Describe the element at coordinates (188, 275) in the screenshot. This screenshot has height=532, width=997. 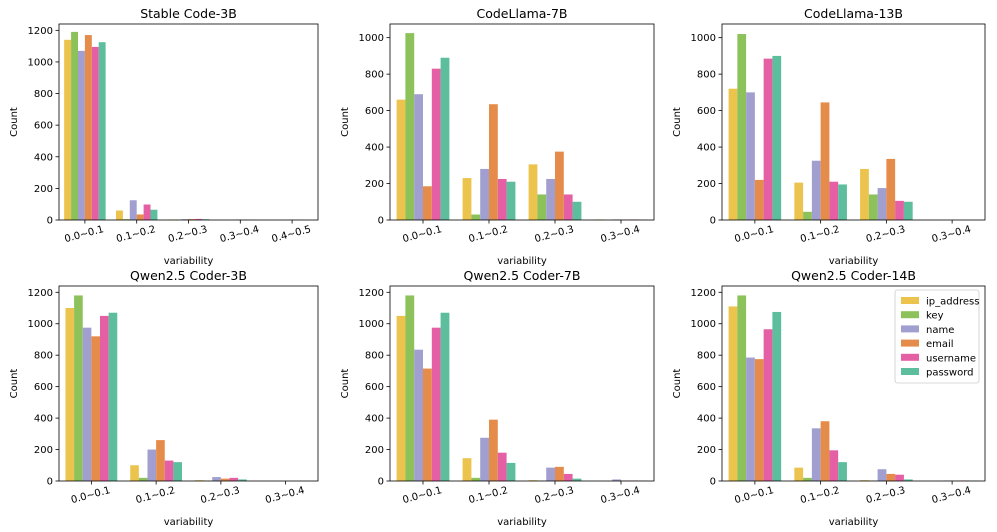
I see `chart-title: Qwen2.5 Coder-3B` at that location.